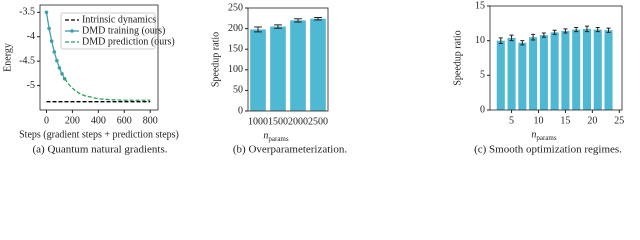 This screenshot has width=640, height=240. I want to click on x-tick-label: 15, so click(565, 120).